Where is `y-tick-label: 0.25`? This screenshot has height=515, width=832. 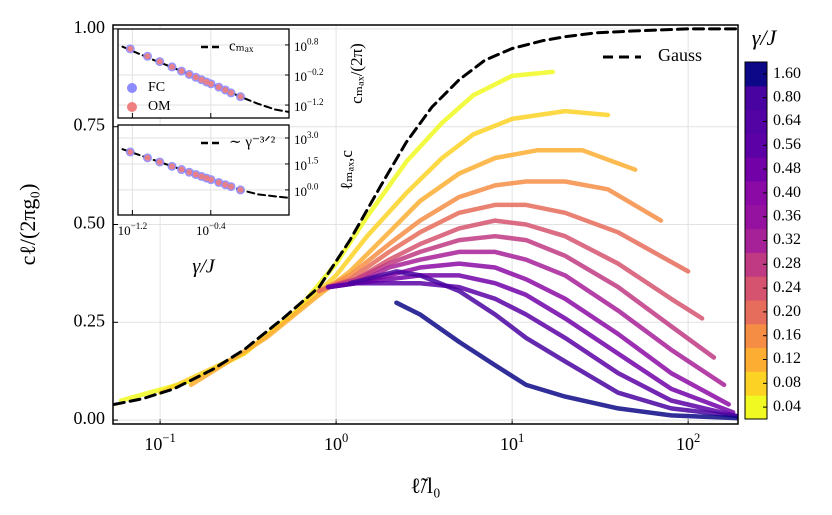
y-tick-label: 0.25 is located at coordinates (90, 320).